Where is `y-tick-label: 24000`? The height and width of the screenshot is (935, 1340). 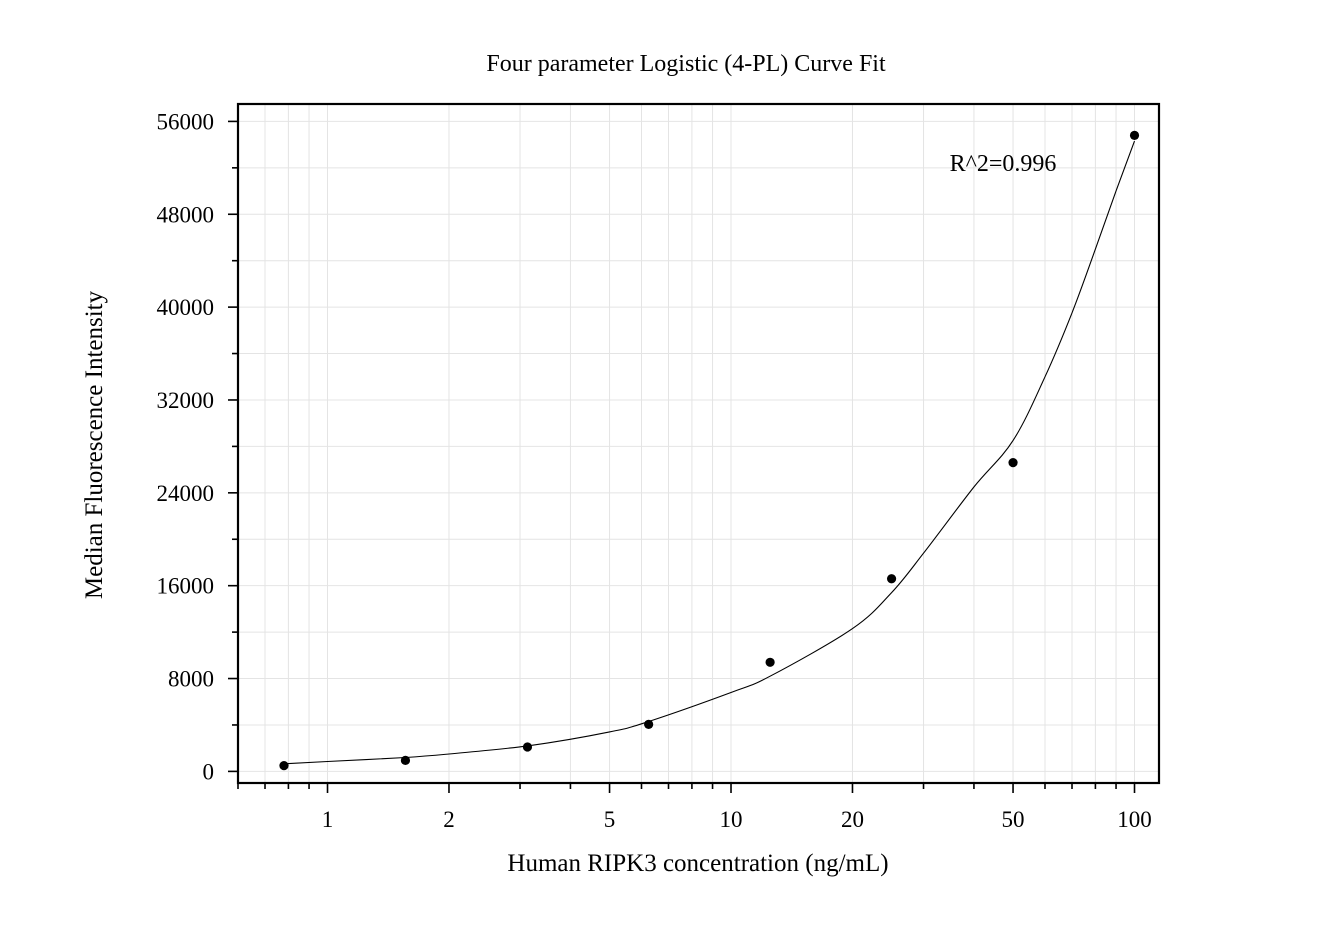 y-tick-label: 24000 is located at coordinates (186, 493).